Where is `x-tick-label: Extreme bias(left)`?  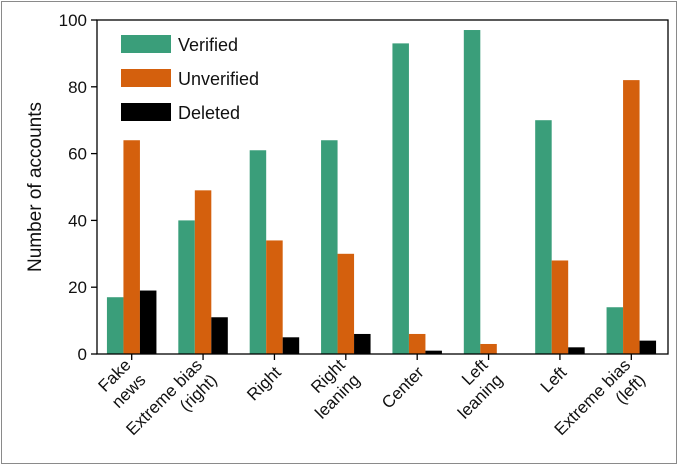 x-tick-label: Extreme bias(left) is located at coordinates (600, 398).